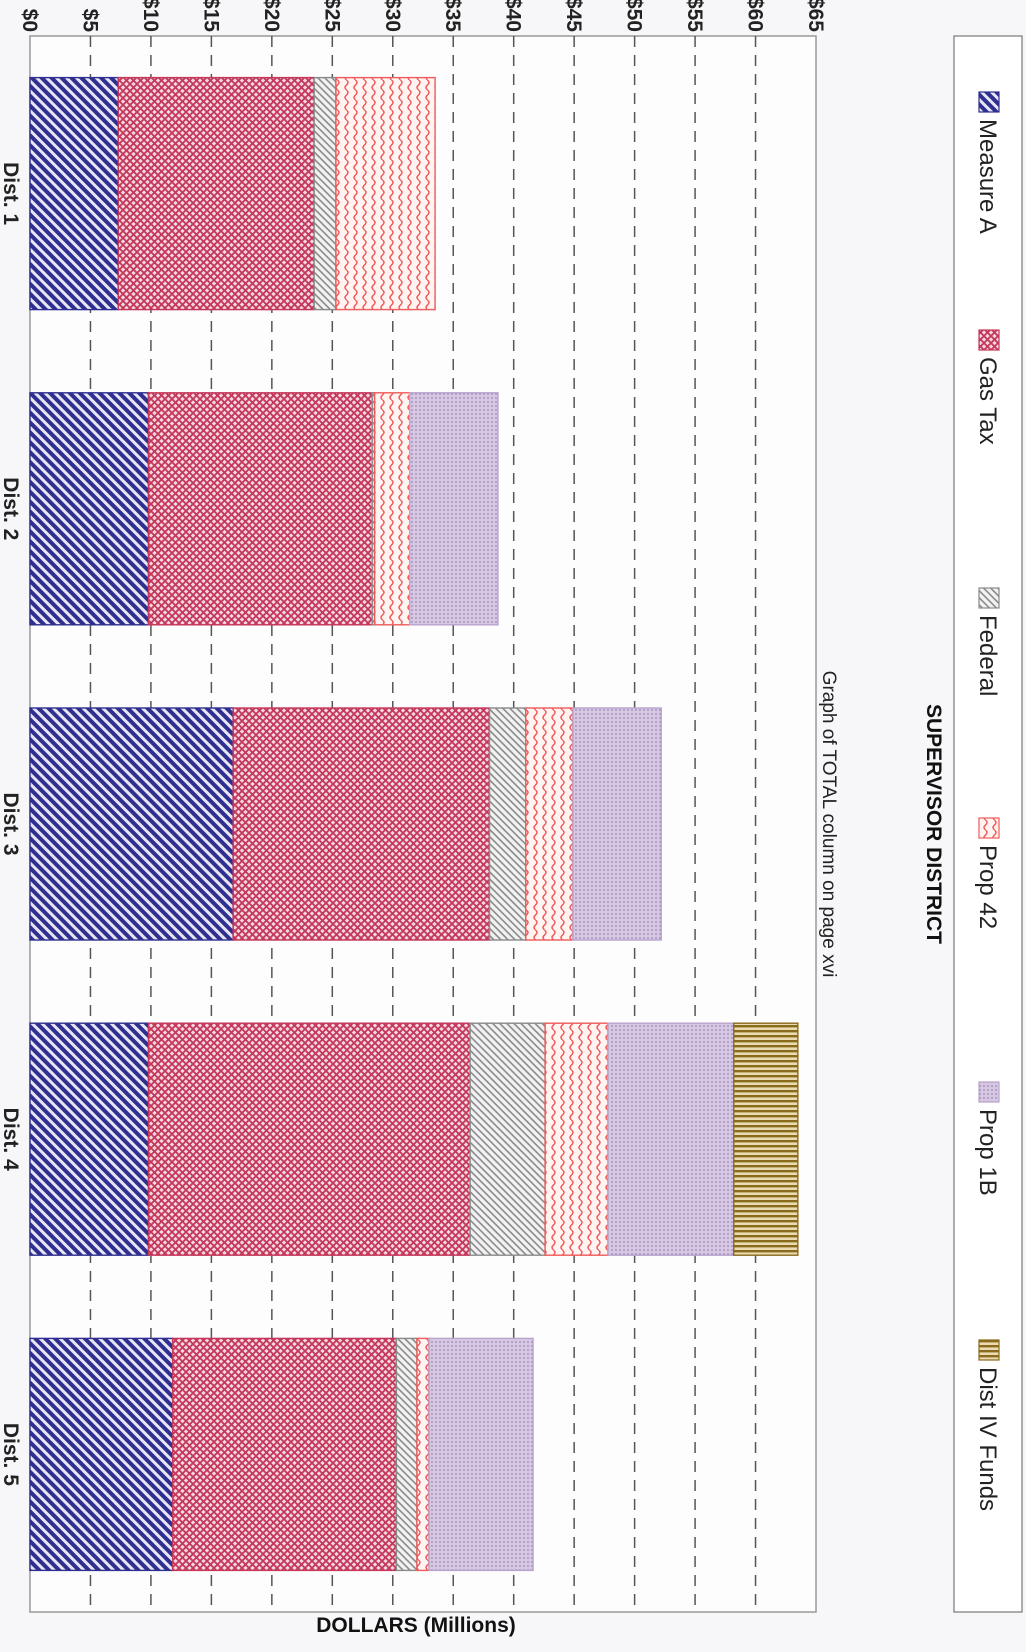 Image resolution: width=1026 pixels, height=1652 pixels. I want to click on y-tick-label: $40, so click(513, 16).